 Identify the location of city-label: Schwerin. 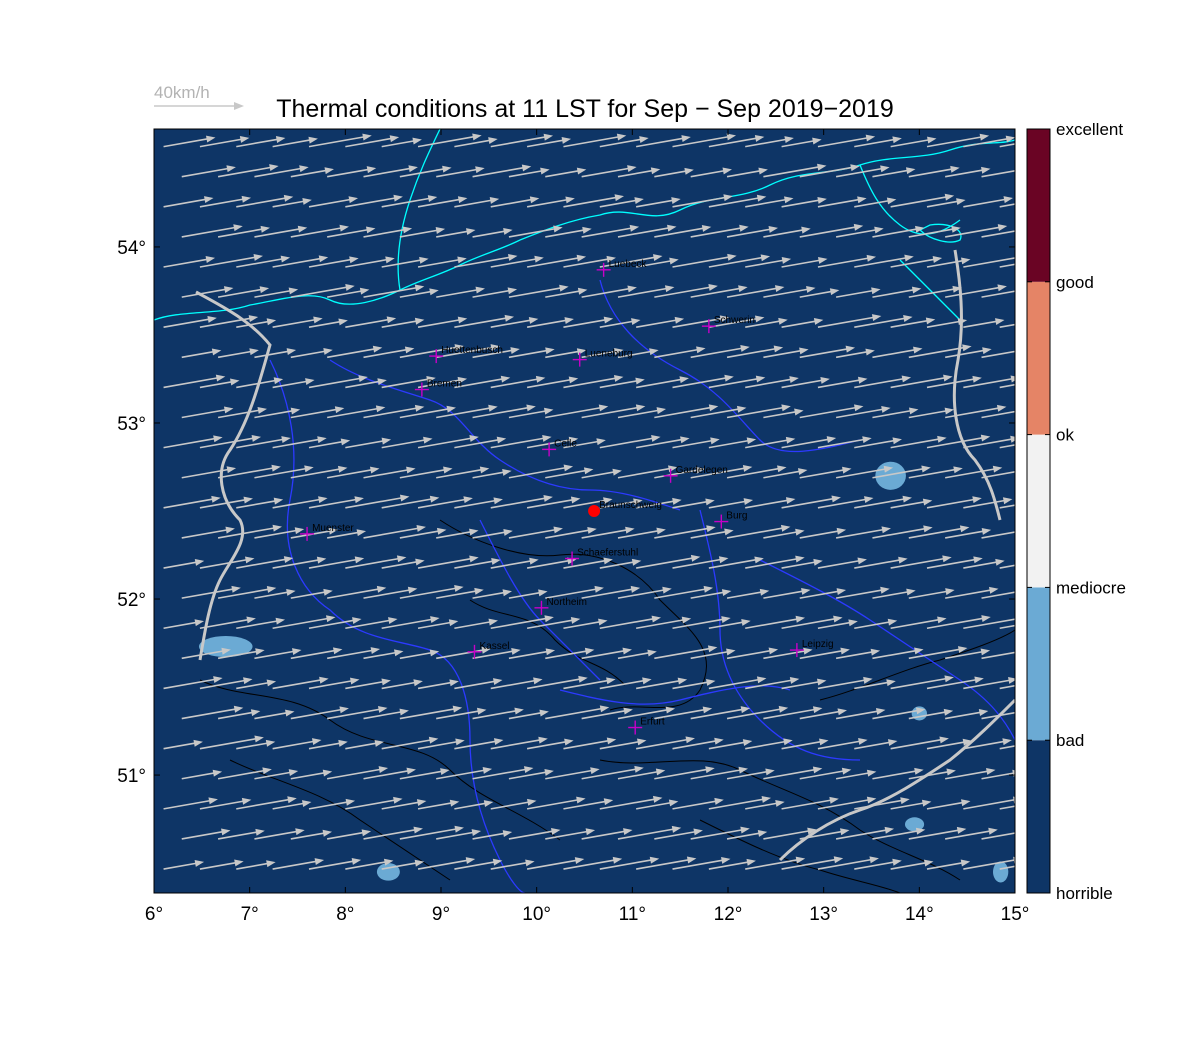
(734, 320).